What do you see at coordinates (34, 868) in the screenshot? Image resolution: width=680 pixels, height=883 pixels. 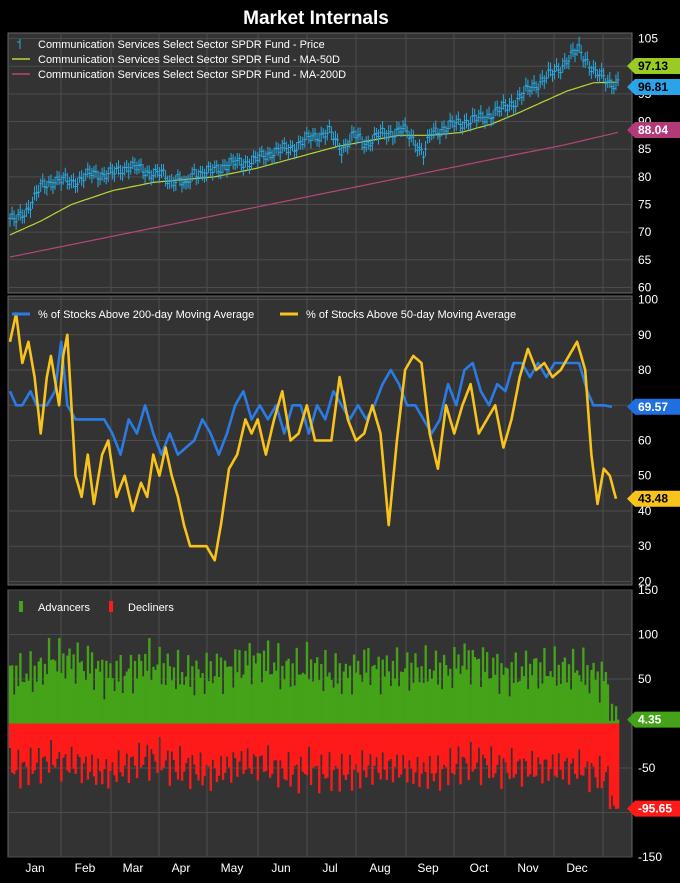 I see `x-tick-label: Jan` at bounding box center [34, 868].